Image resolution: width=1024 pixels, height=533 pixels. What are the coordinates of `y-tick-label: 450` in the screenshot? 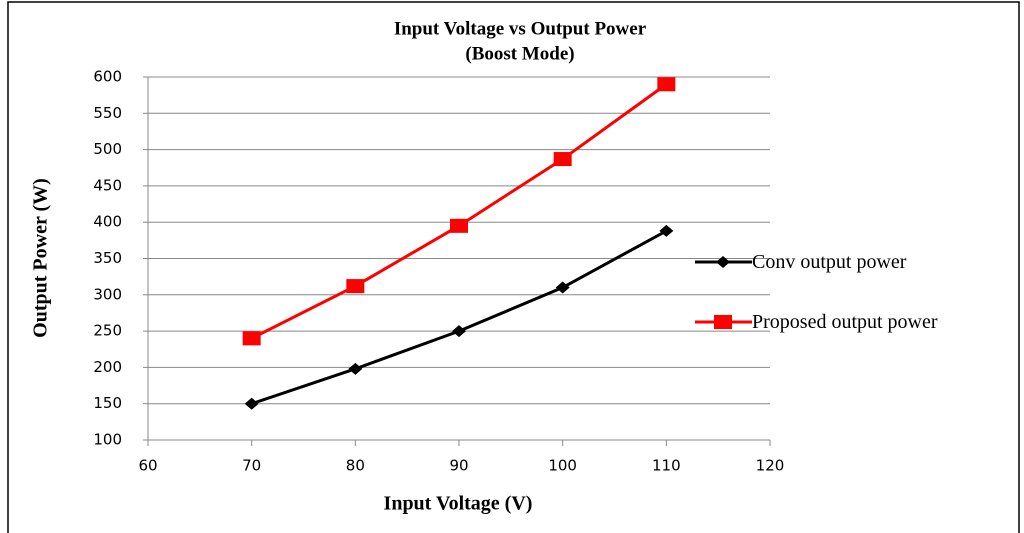 It's located at (107, 185).